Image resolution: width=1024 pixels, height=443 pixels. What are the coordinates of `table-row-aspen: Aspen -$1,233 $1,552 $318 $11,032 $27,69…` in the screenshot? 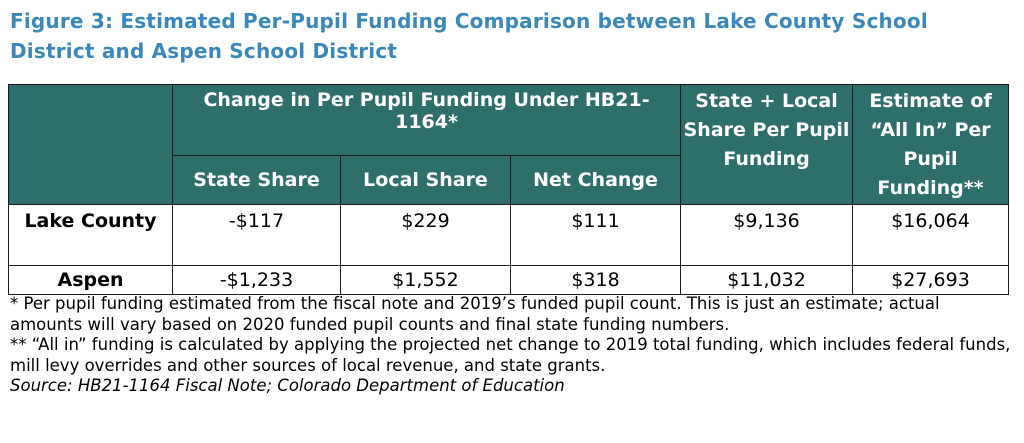 It's located at (509, 280).